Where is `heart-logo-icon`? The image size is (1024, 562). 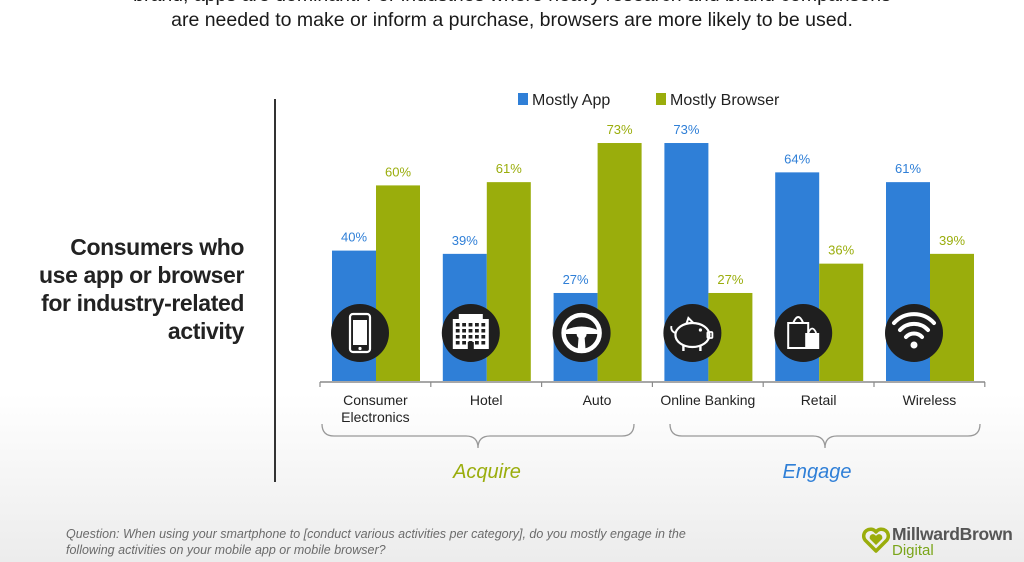
heart-logo-icon is located at coordinates (876, 540).